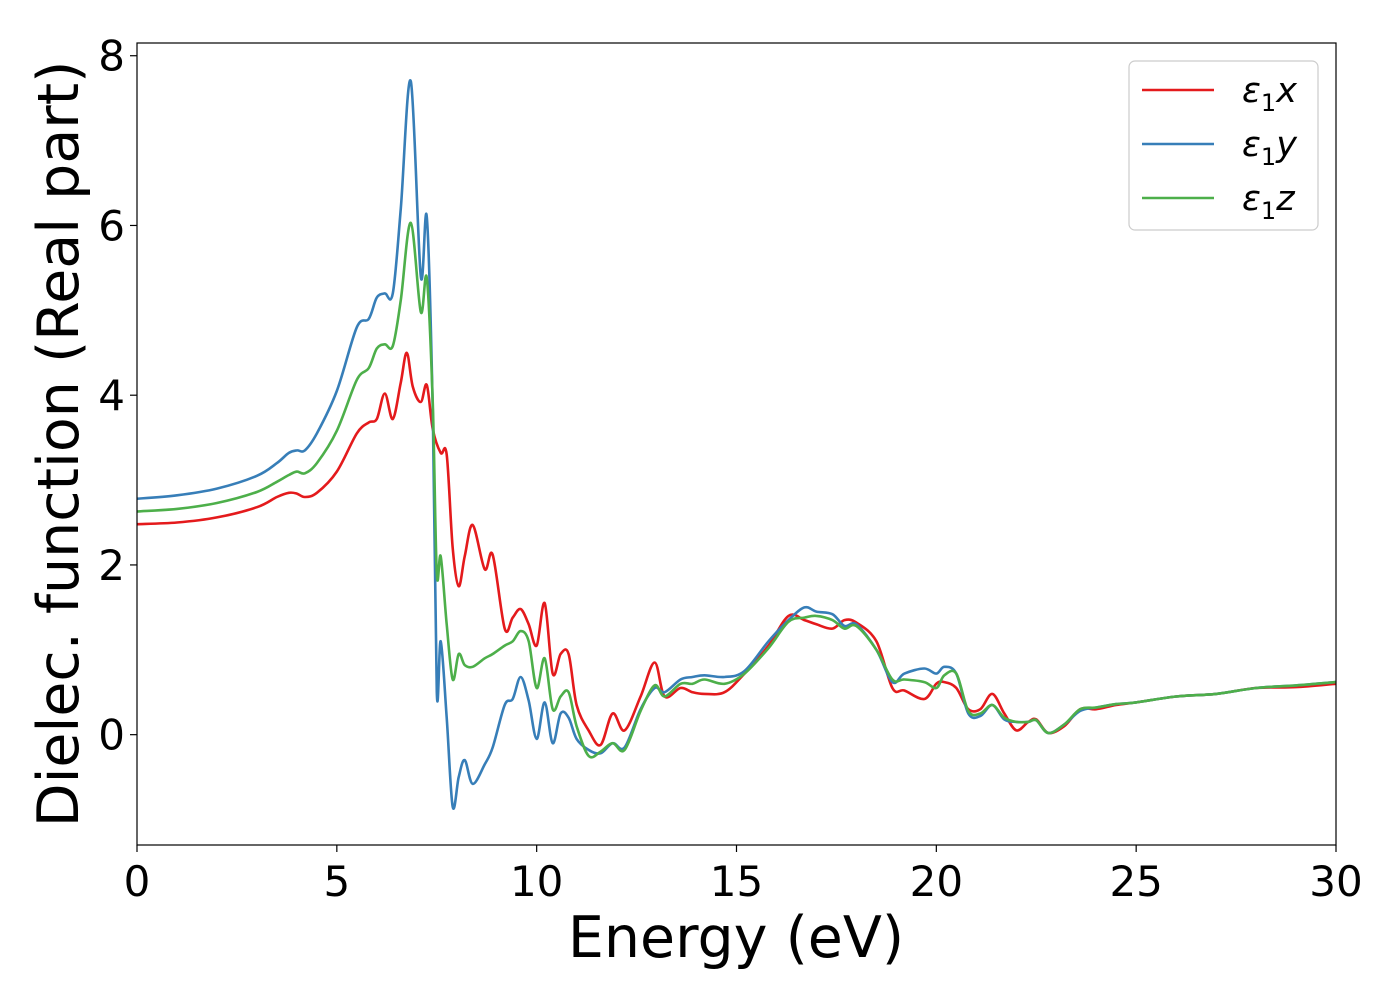 The height and width of the screenshot is (1005, 1400). Describe the element at coordinates (336, 881) in the screenshot. I see `x-tick-label: 5` at that location.